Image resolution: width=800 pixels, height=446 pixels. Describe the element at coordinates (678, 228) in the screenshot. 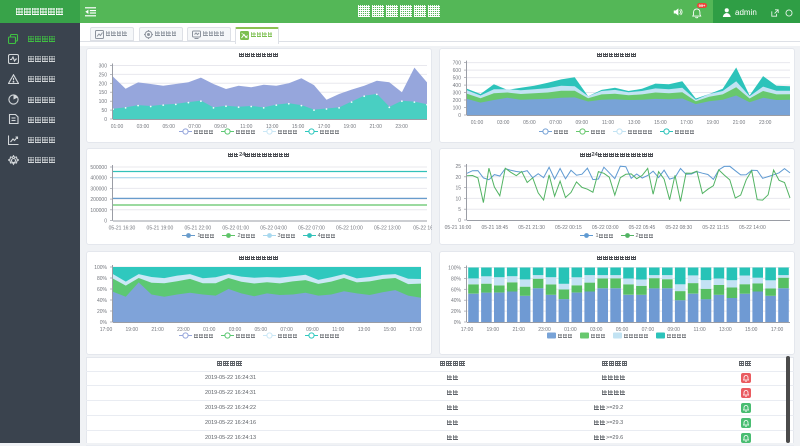

I see `svg-text: 05-22 08:30` at that location.